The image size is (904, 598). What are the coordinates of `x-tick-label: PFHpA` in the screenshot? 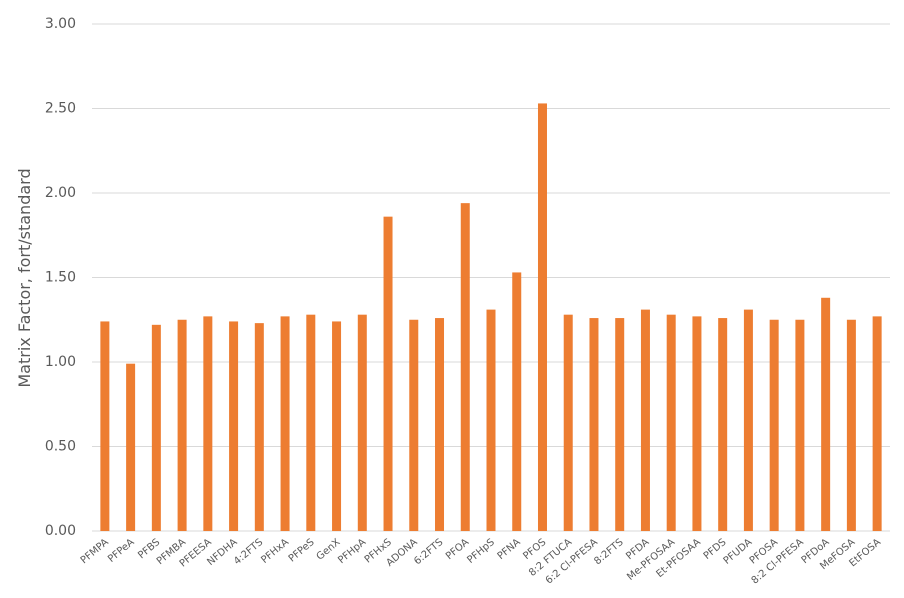 It's located at (352, 551).